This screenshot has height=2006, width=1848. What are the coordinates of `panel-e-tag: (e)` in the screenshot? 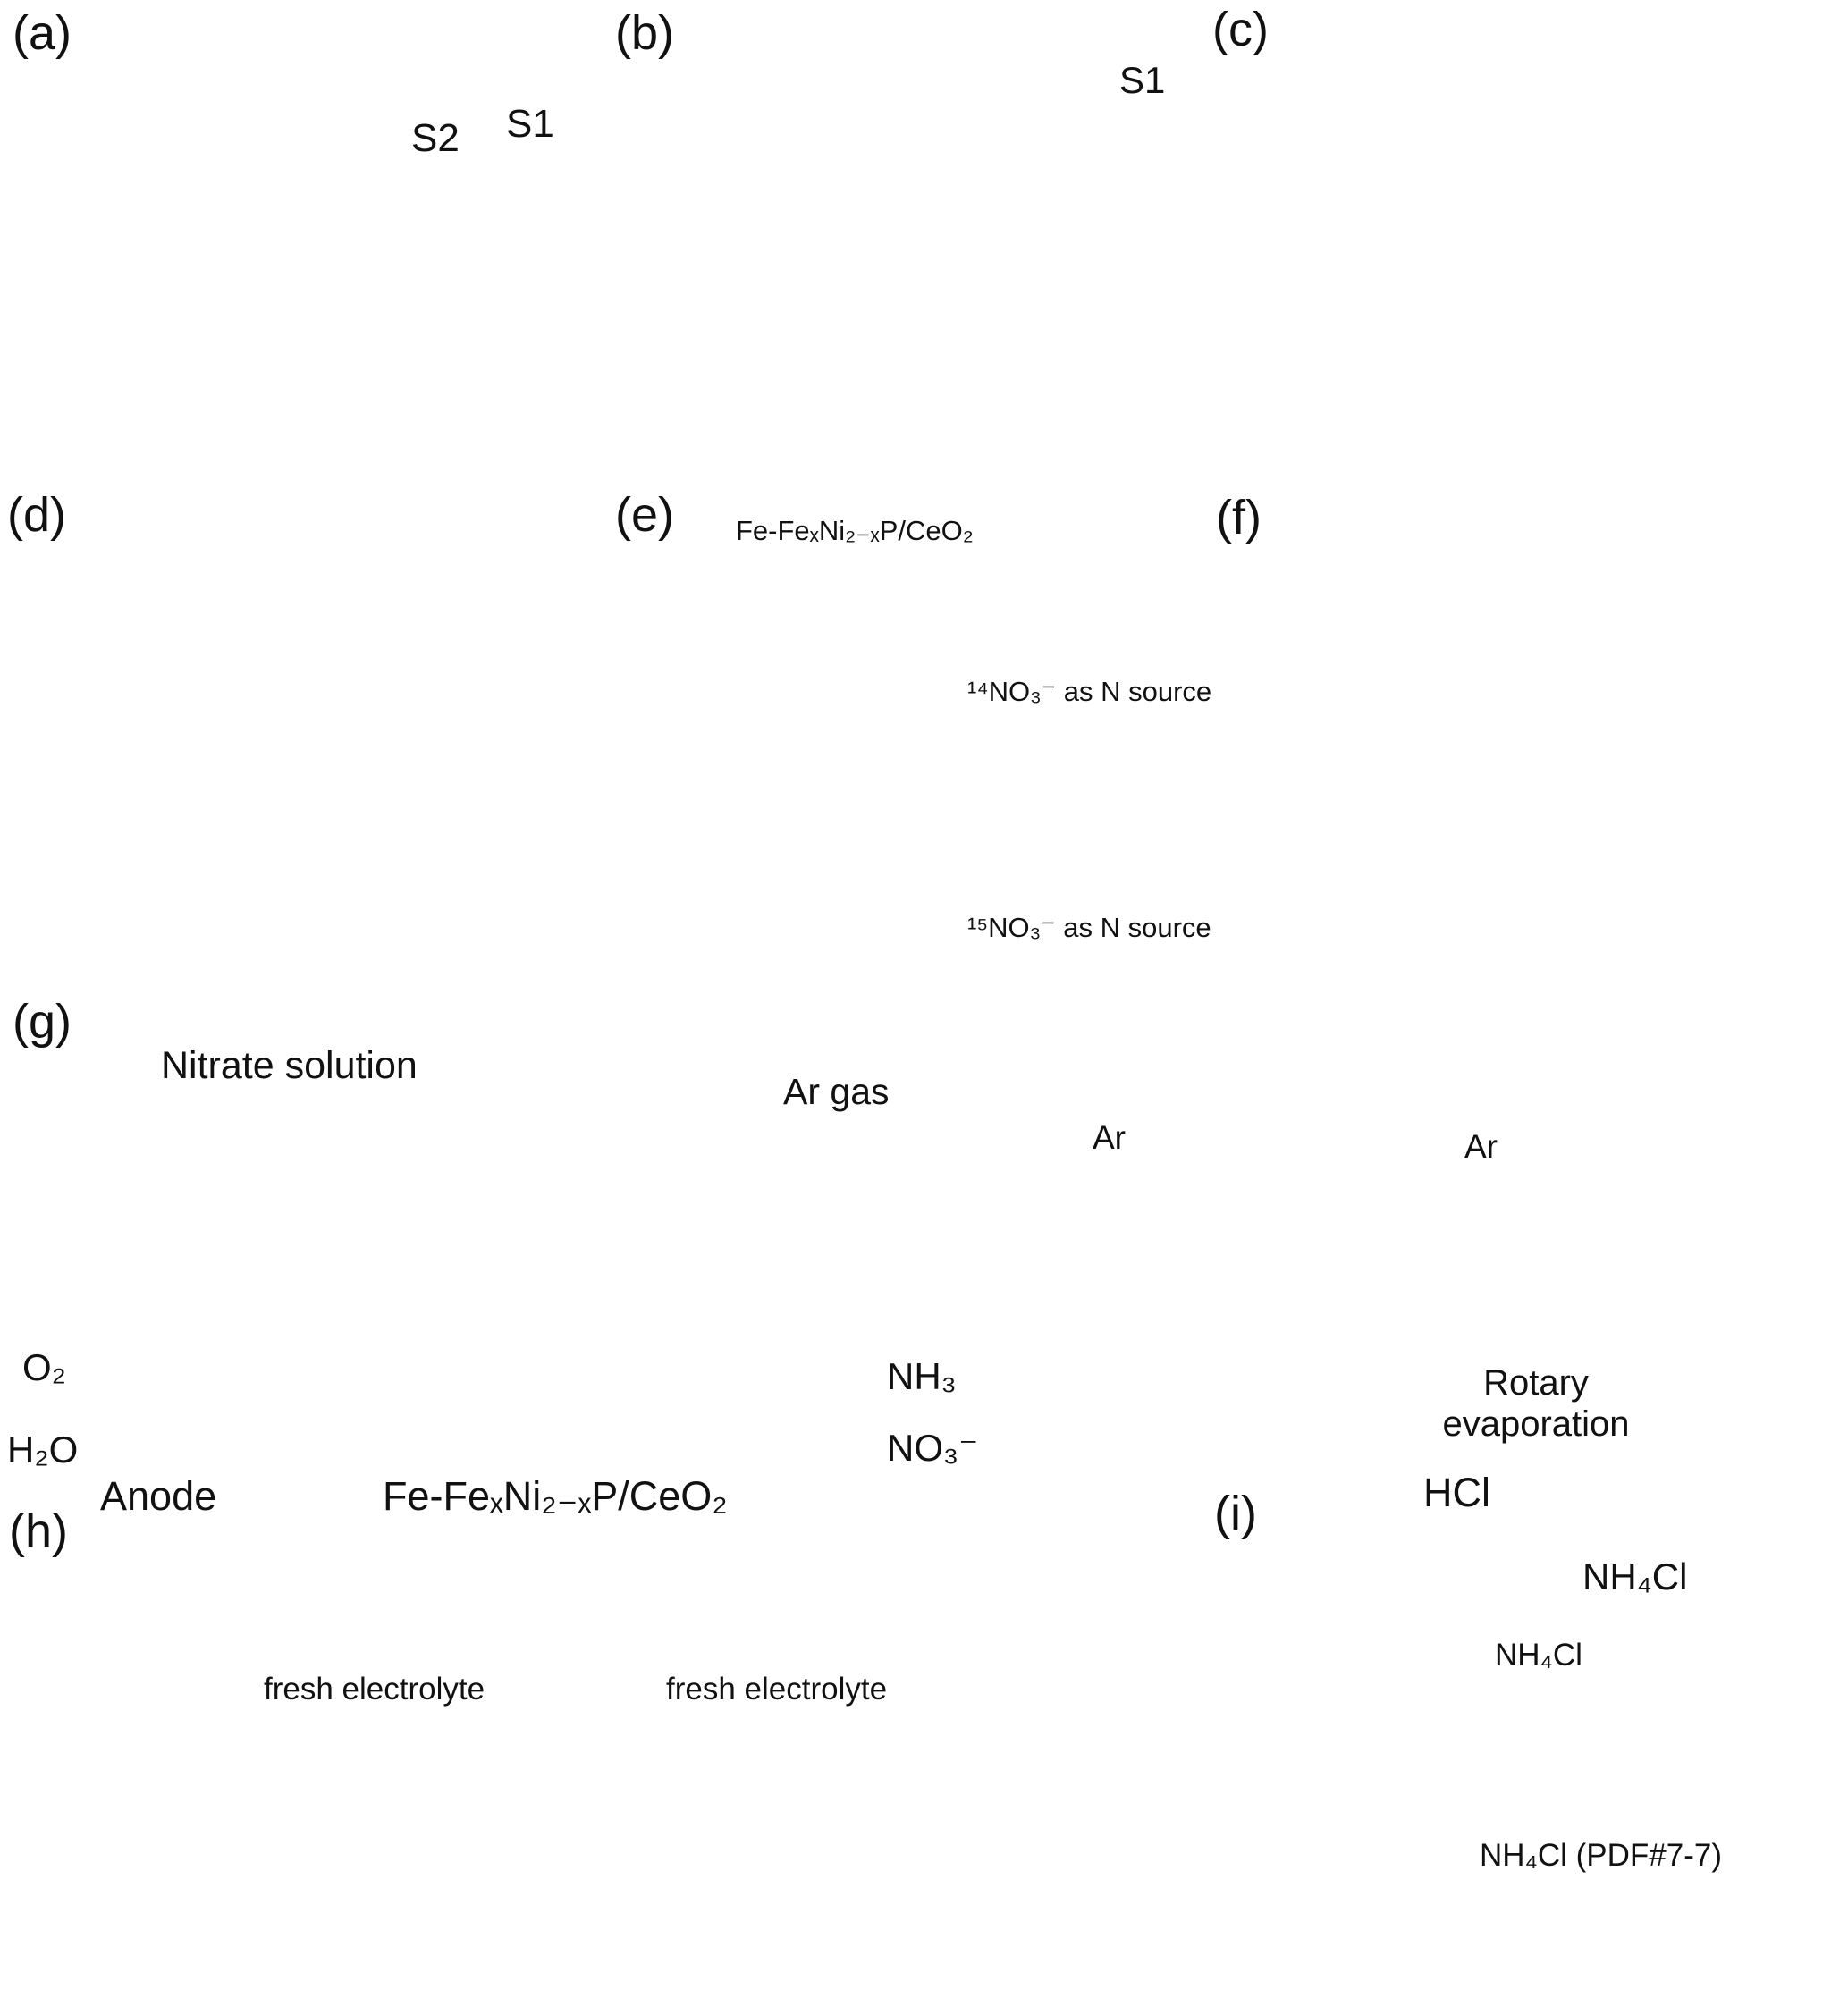 It's located at (644, 515).